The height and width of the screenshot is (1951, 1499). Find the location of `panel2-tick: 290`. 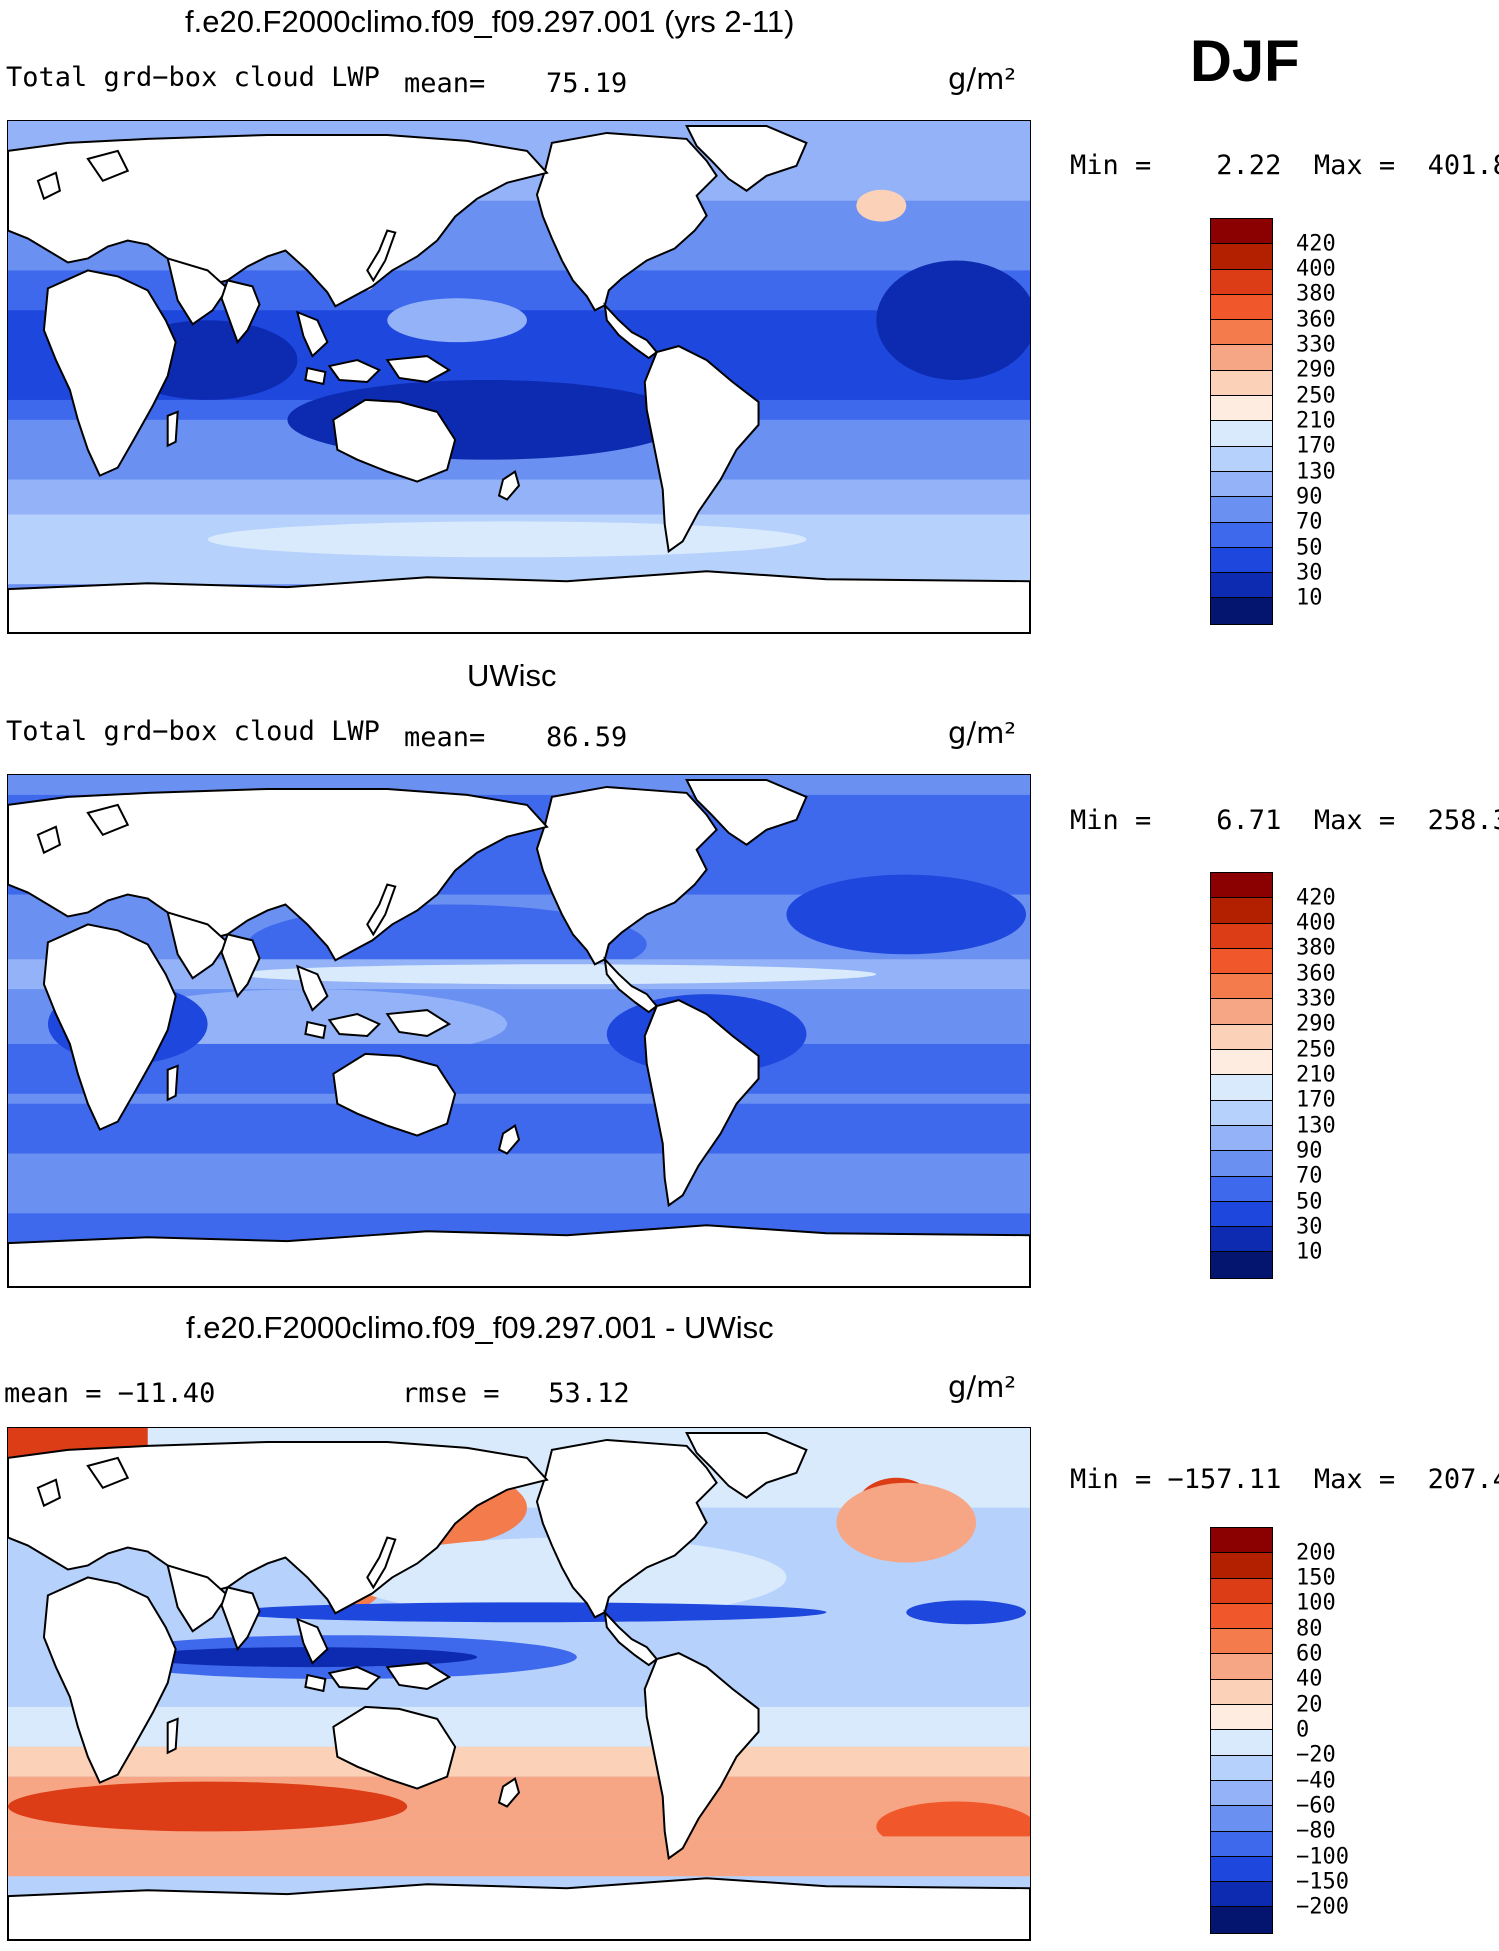

panel2-tick: 290 is located at coordinates (1316, 1024).